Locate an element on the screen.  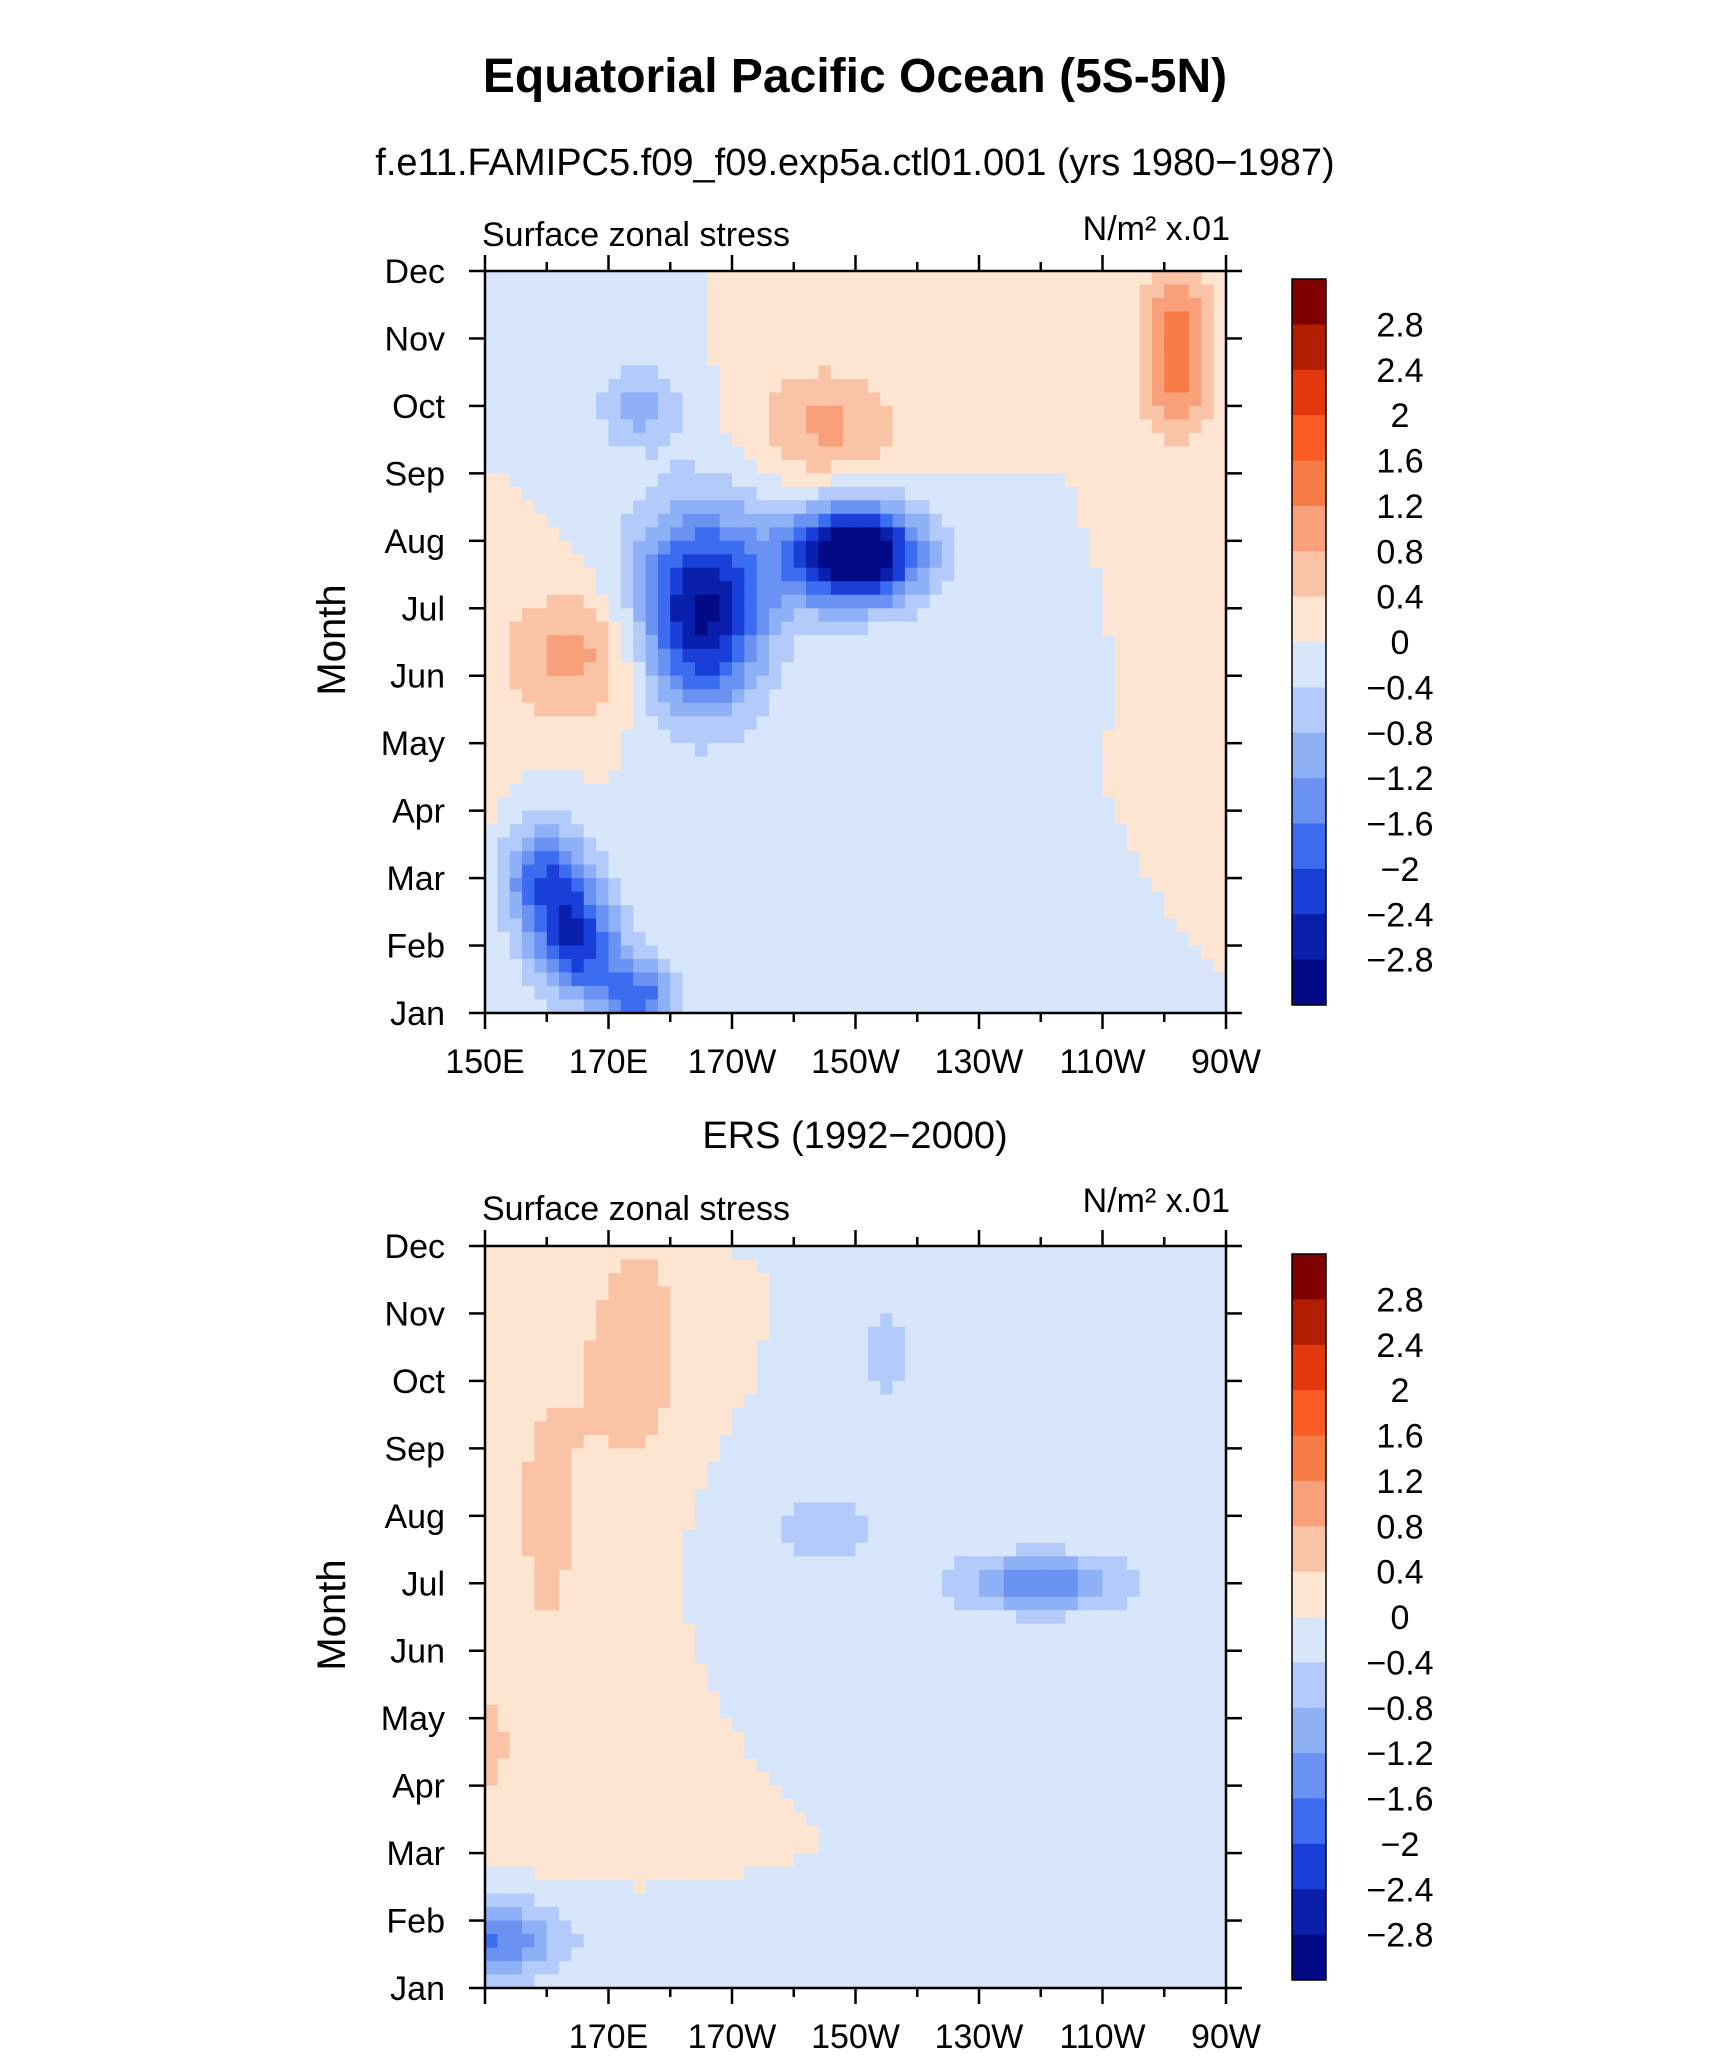
y-tick-label: May is located at coordinates (413, 744).